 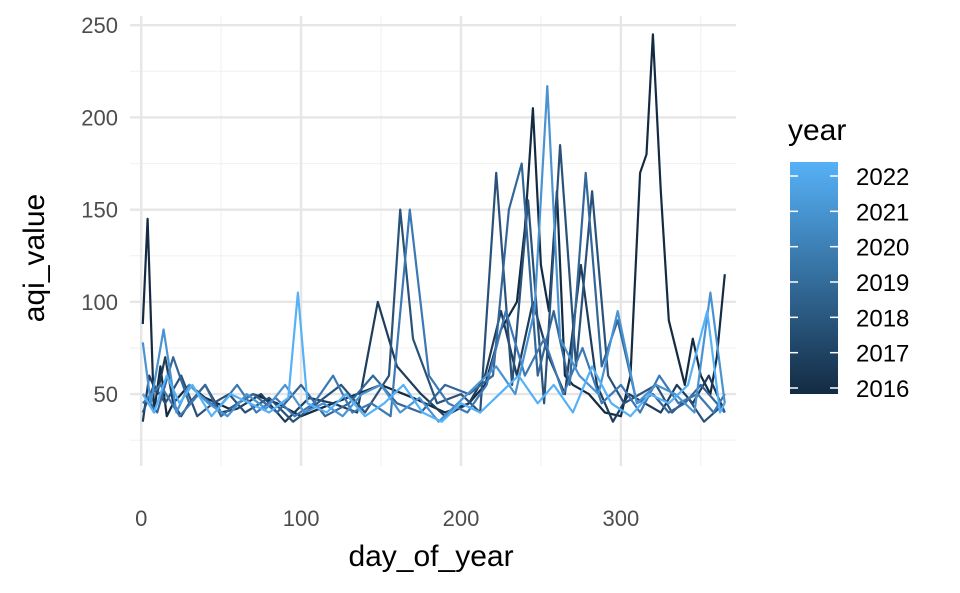 I want to click on x-tick-label: 300, so click(x=621, y=518).